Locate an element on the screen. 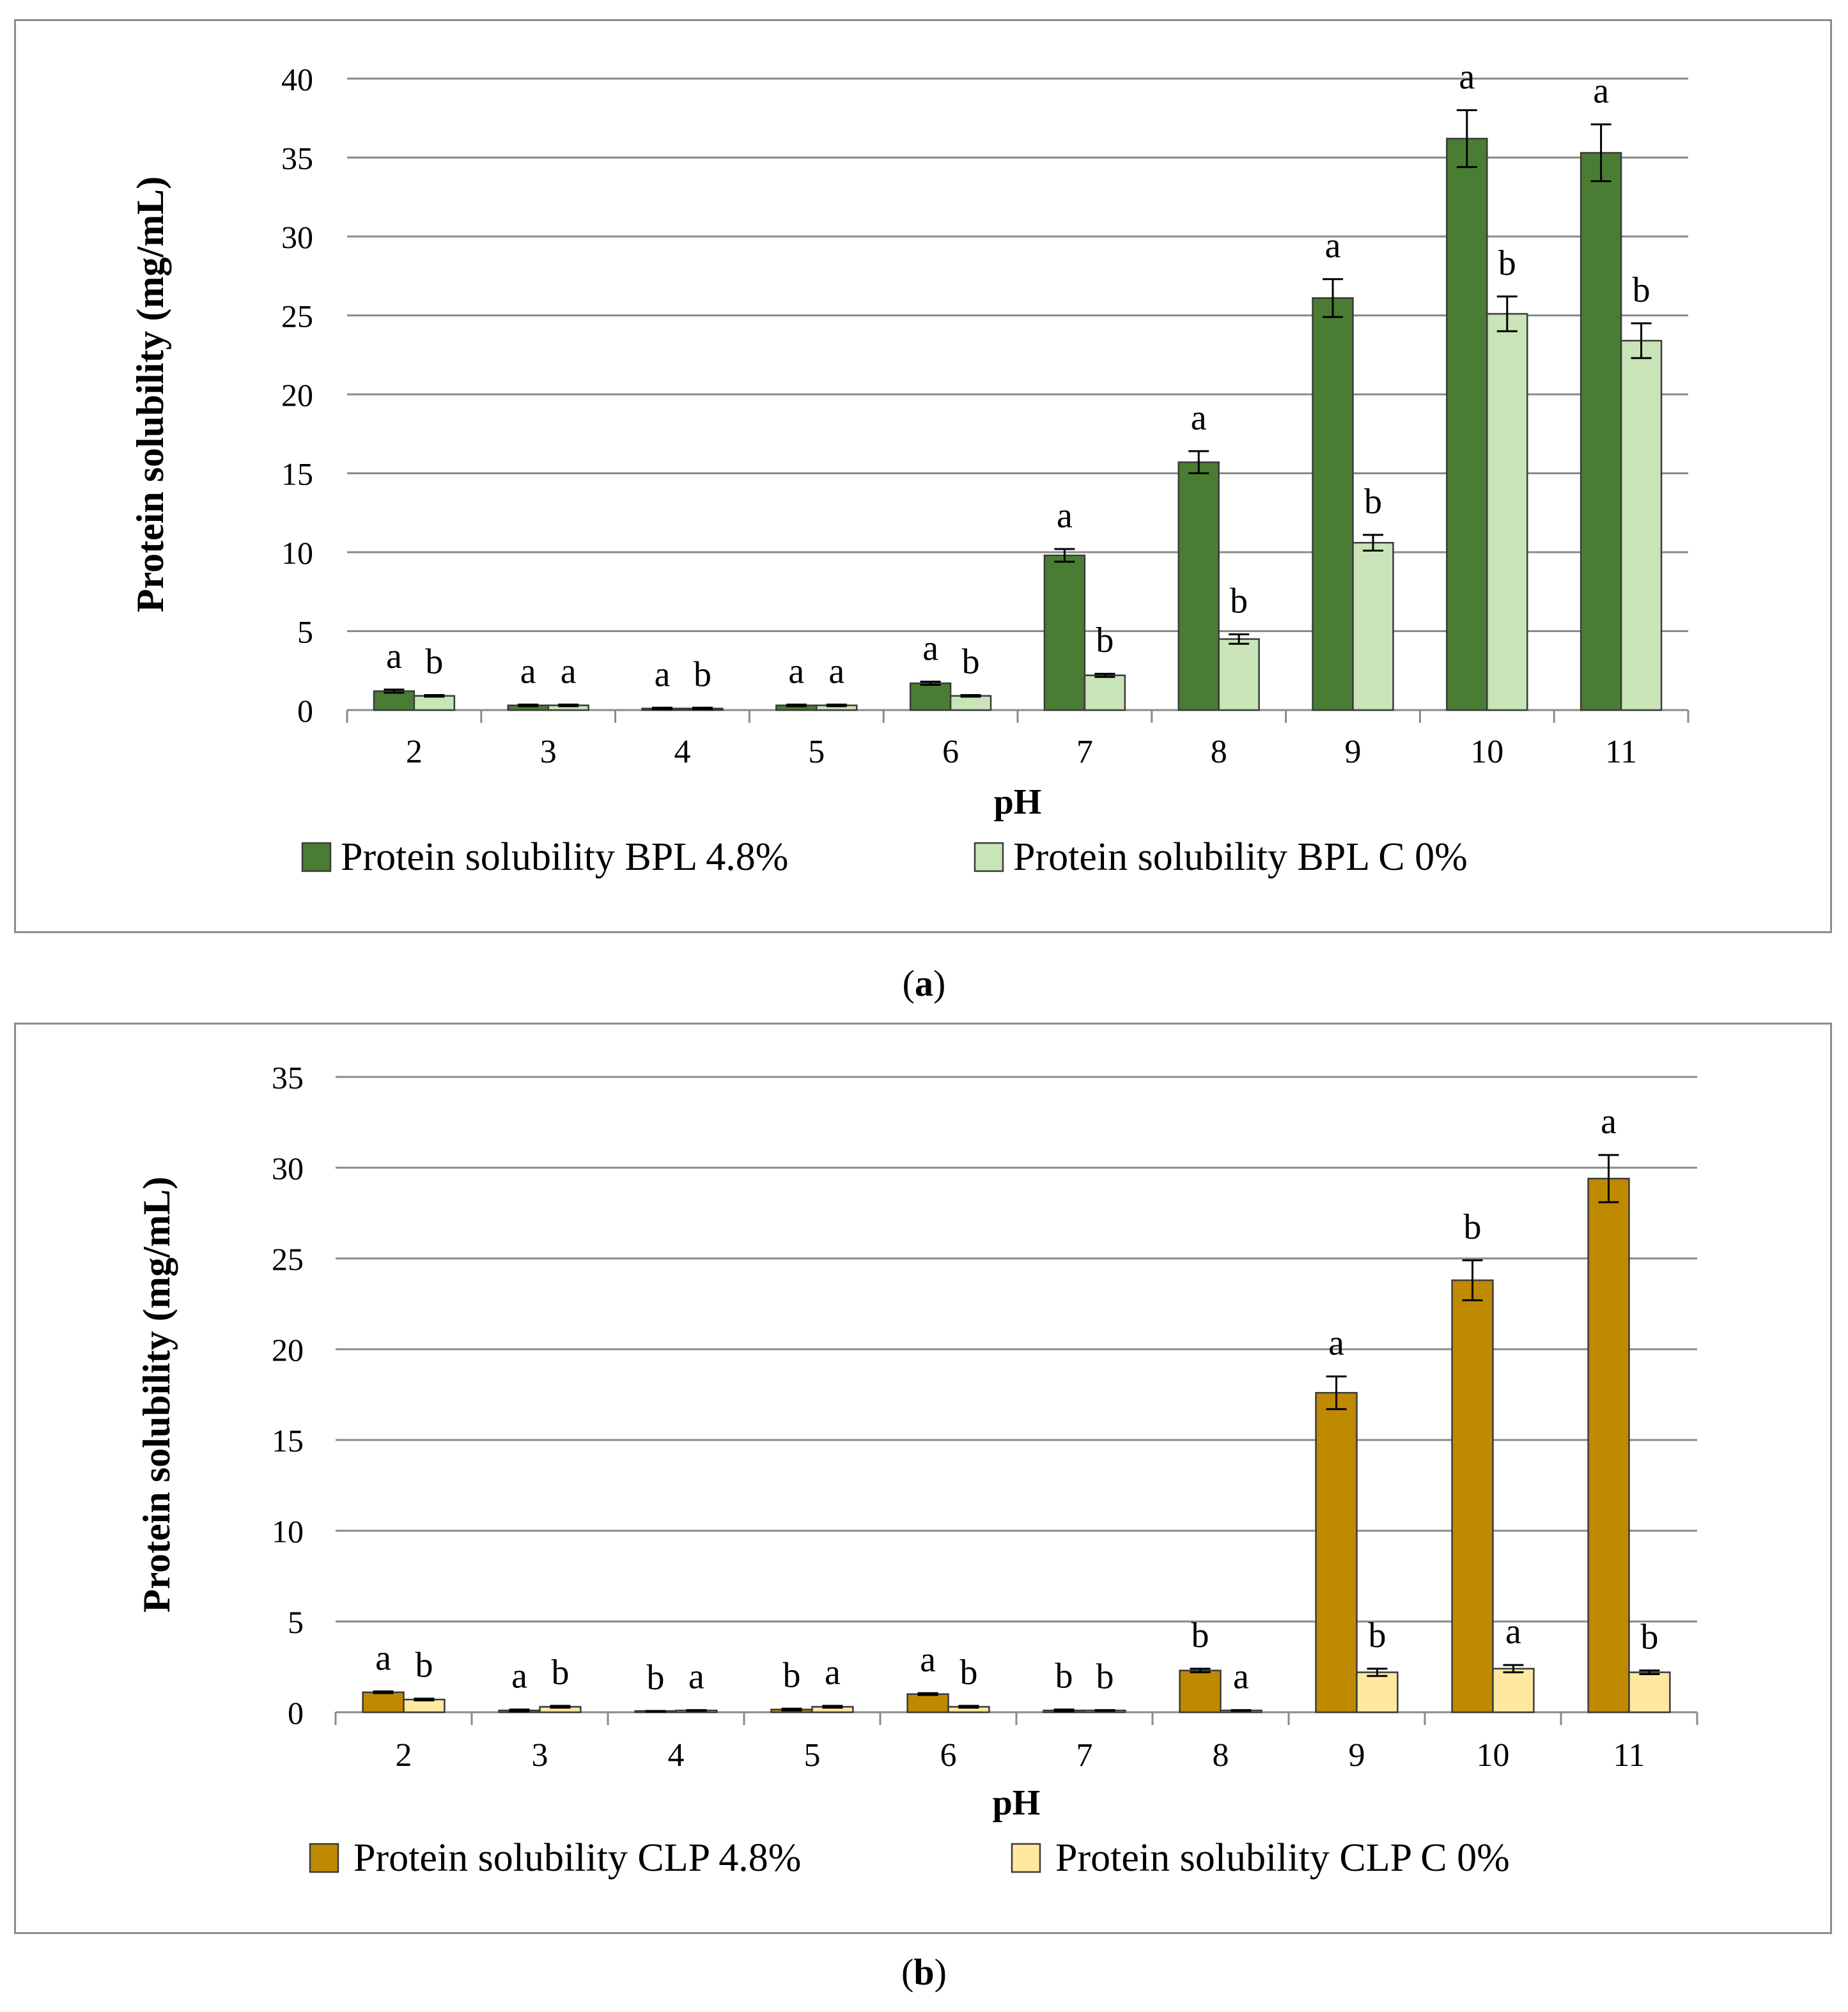 The image size is (1848, 2012). chart-b-x-tick-label: 5 is located at coordinates (812, 1756).